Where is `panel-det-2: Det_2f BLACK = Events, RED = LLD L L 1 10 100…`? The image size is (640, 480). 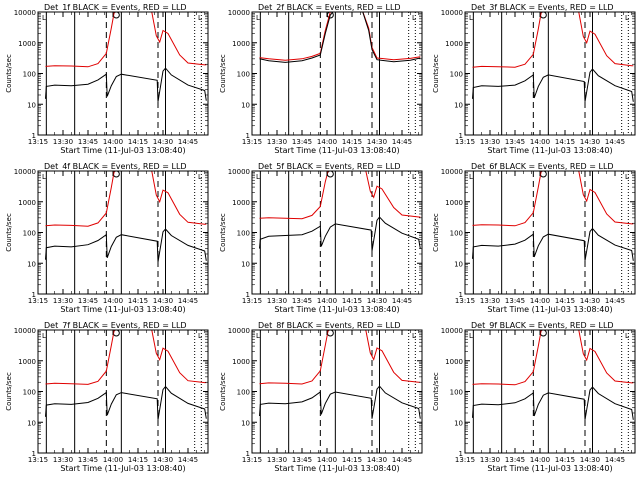
panel-det-2: Det_2f BLACK = Events, RED = LLD L L 1 10 100… is located at coordinates (321, 79).